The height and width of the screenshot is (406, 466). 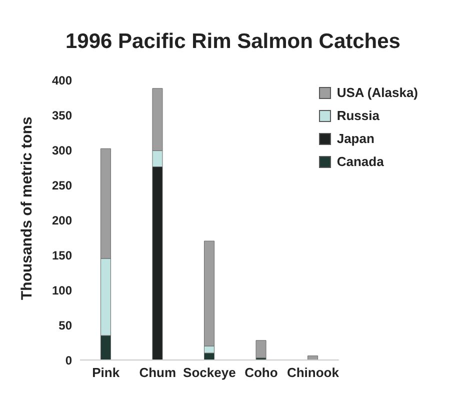 What do you see at coordinates (106, 372) in the screenshot?
I see `x-tick-label: Pink` at bounding box center [106, 372].